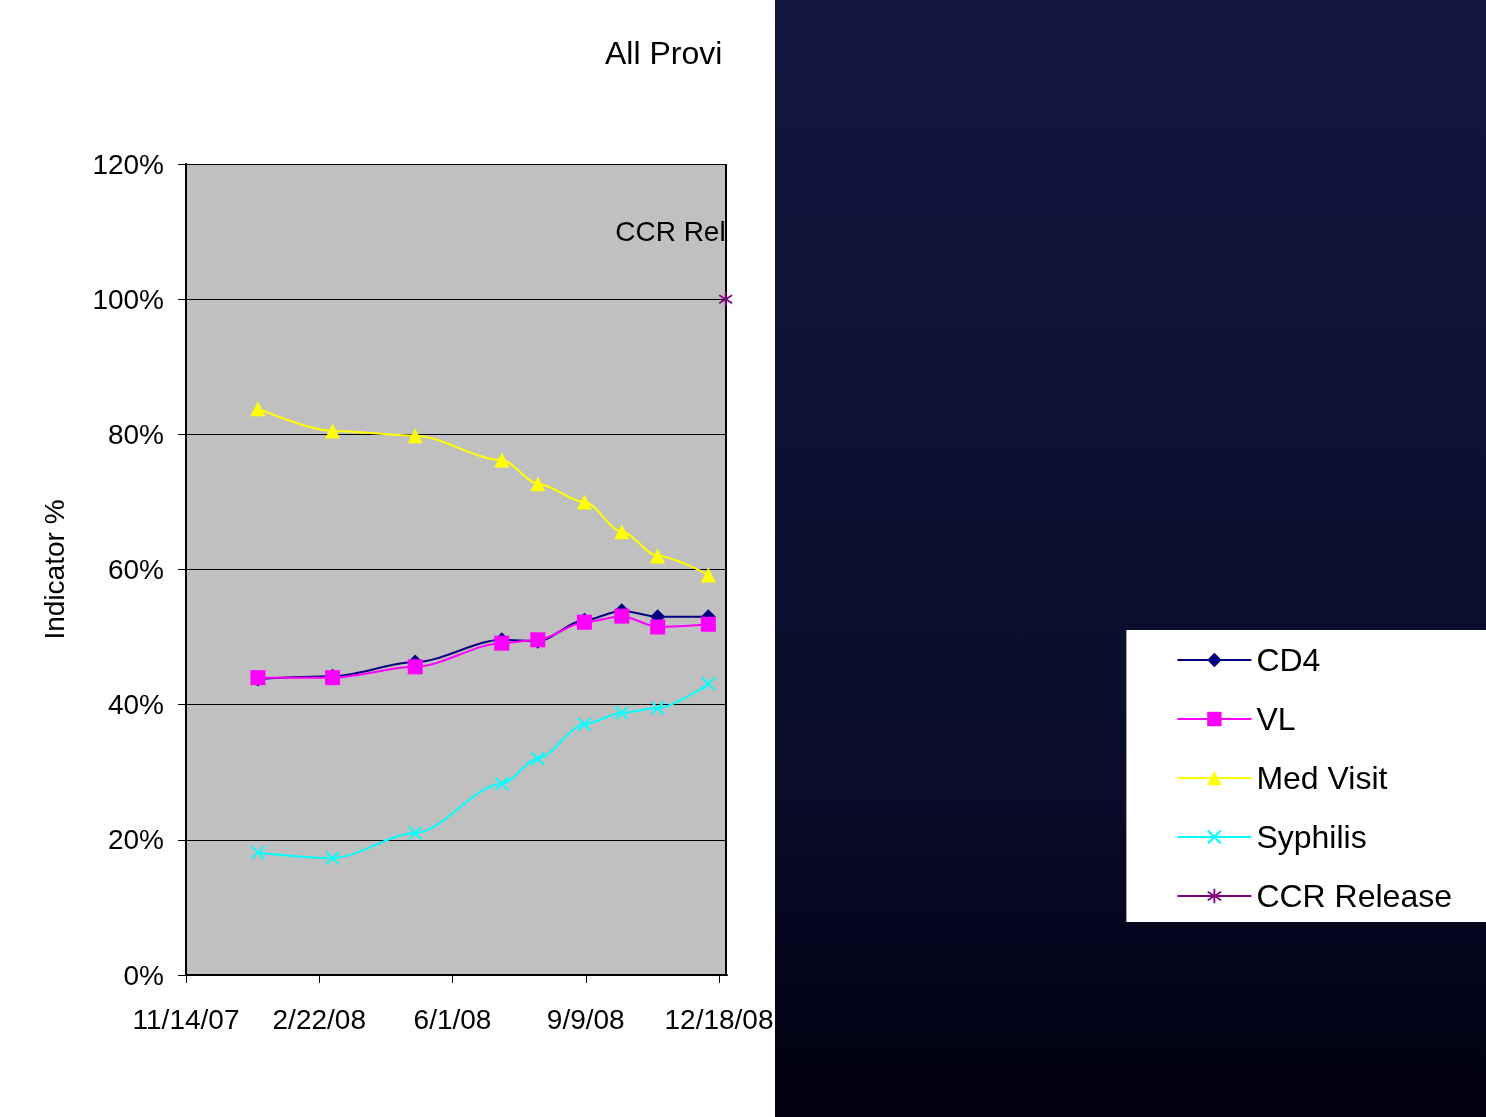 The height and width of the screenshot is (1117, 1486). Describe the element at coordinates (1288, 660) in the screenshot. I see `legend-label: CD4` at that location.